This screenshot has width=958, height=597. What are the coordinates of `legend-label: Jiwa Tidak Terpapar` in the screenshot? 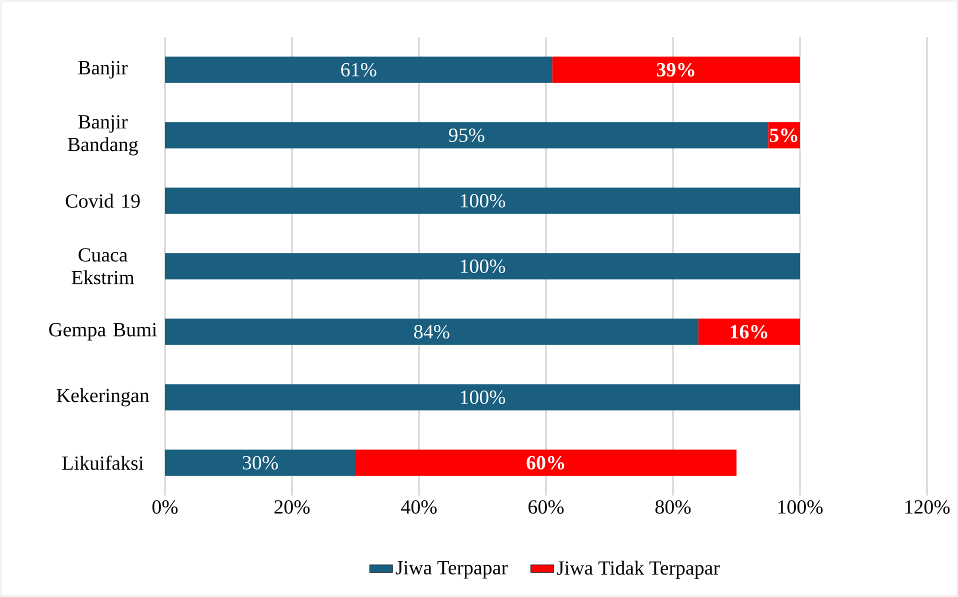 It's located at (638, 569).